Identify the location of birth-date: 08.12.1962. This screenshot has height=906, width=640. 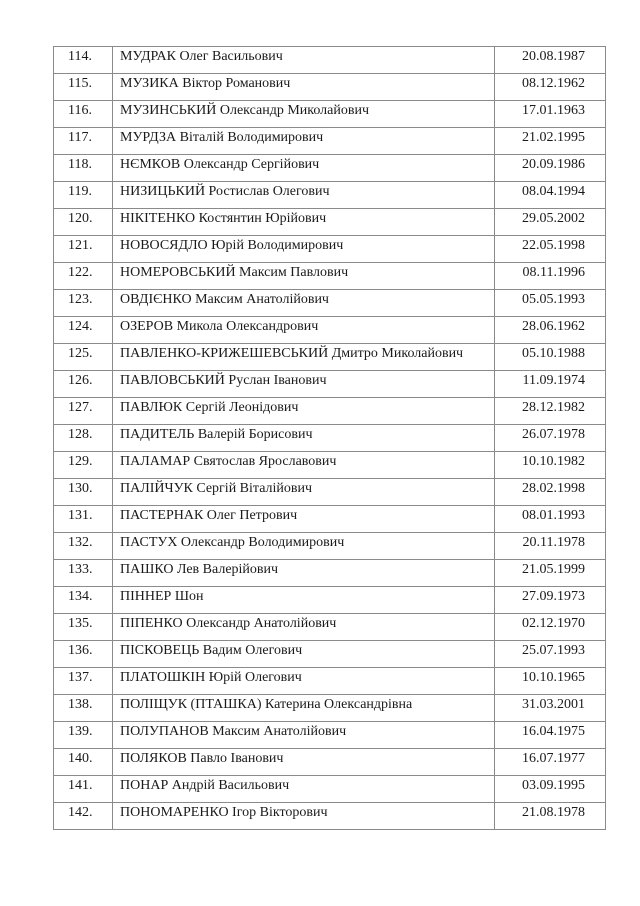
(550, 87).